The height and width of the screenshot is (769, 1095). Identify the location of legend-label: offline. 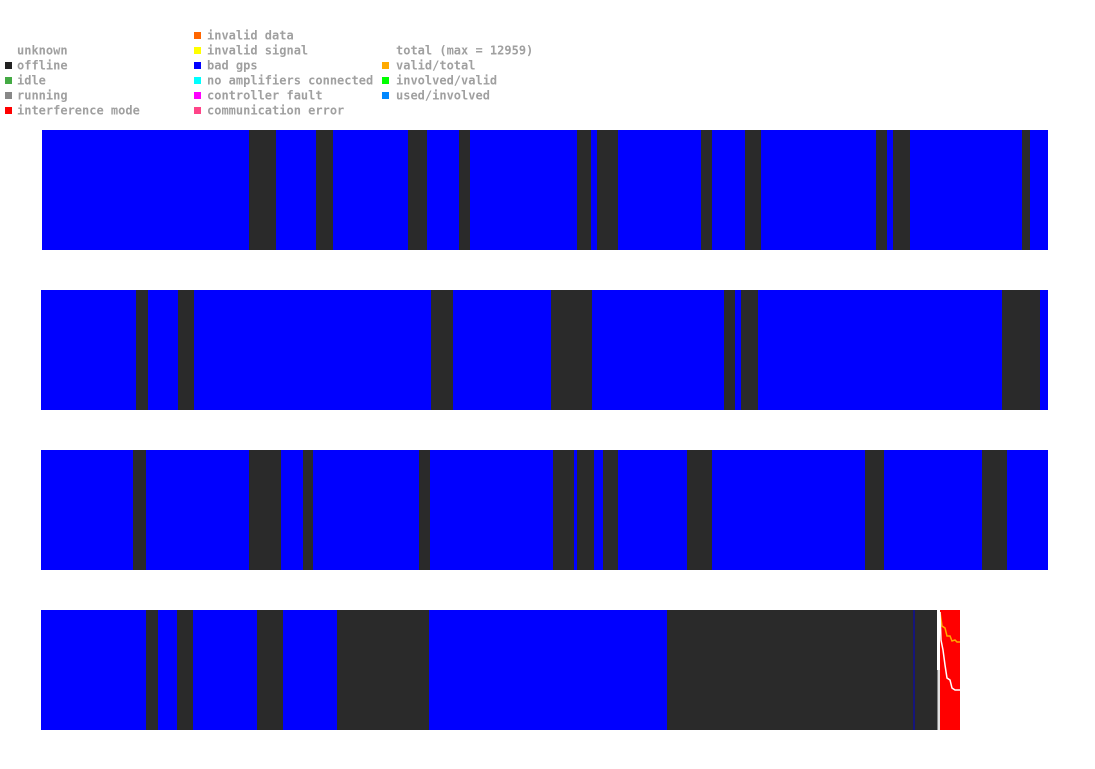
(42, 66).